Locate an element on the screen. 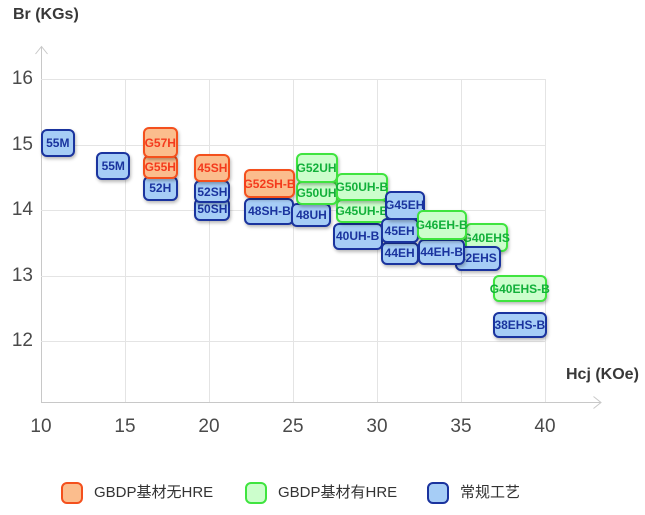 The width and height of the screenshot is (645, 515). grade-box-g40ehs-b: G40EHS-B is located at coordinates (520, 289).